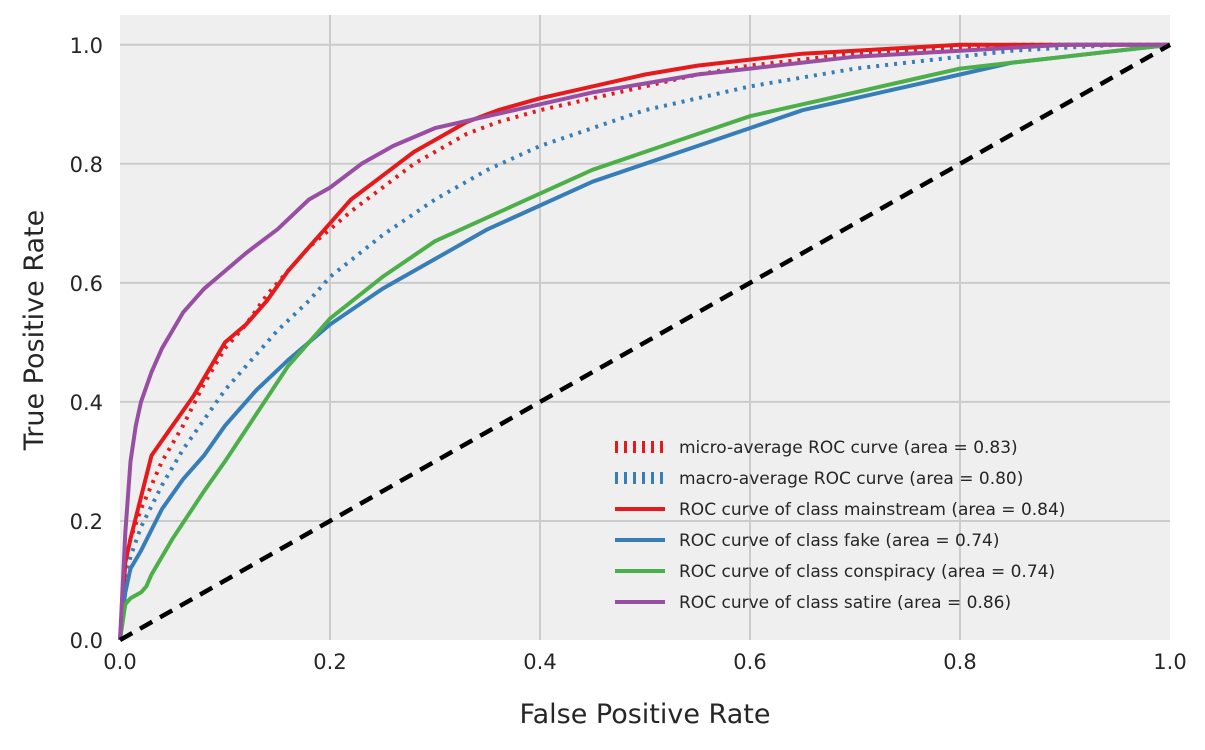  What do you see at coordinates (749, 662) in the screenshot?
I see `x-tick-label: 0.6` at bounding box center [749, 662].